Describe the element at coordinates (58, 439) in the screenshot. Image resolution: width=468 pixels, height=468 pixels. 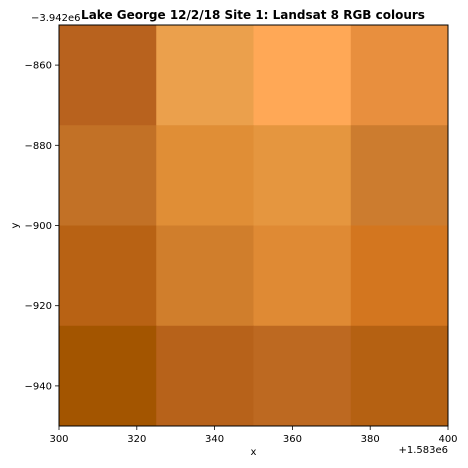
I see `x-tick-label: 300` at that location.